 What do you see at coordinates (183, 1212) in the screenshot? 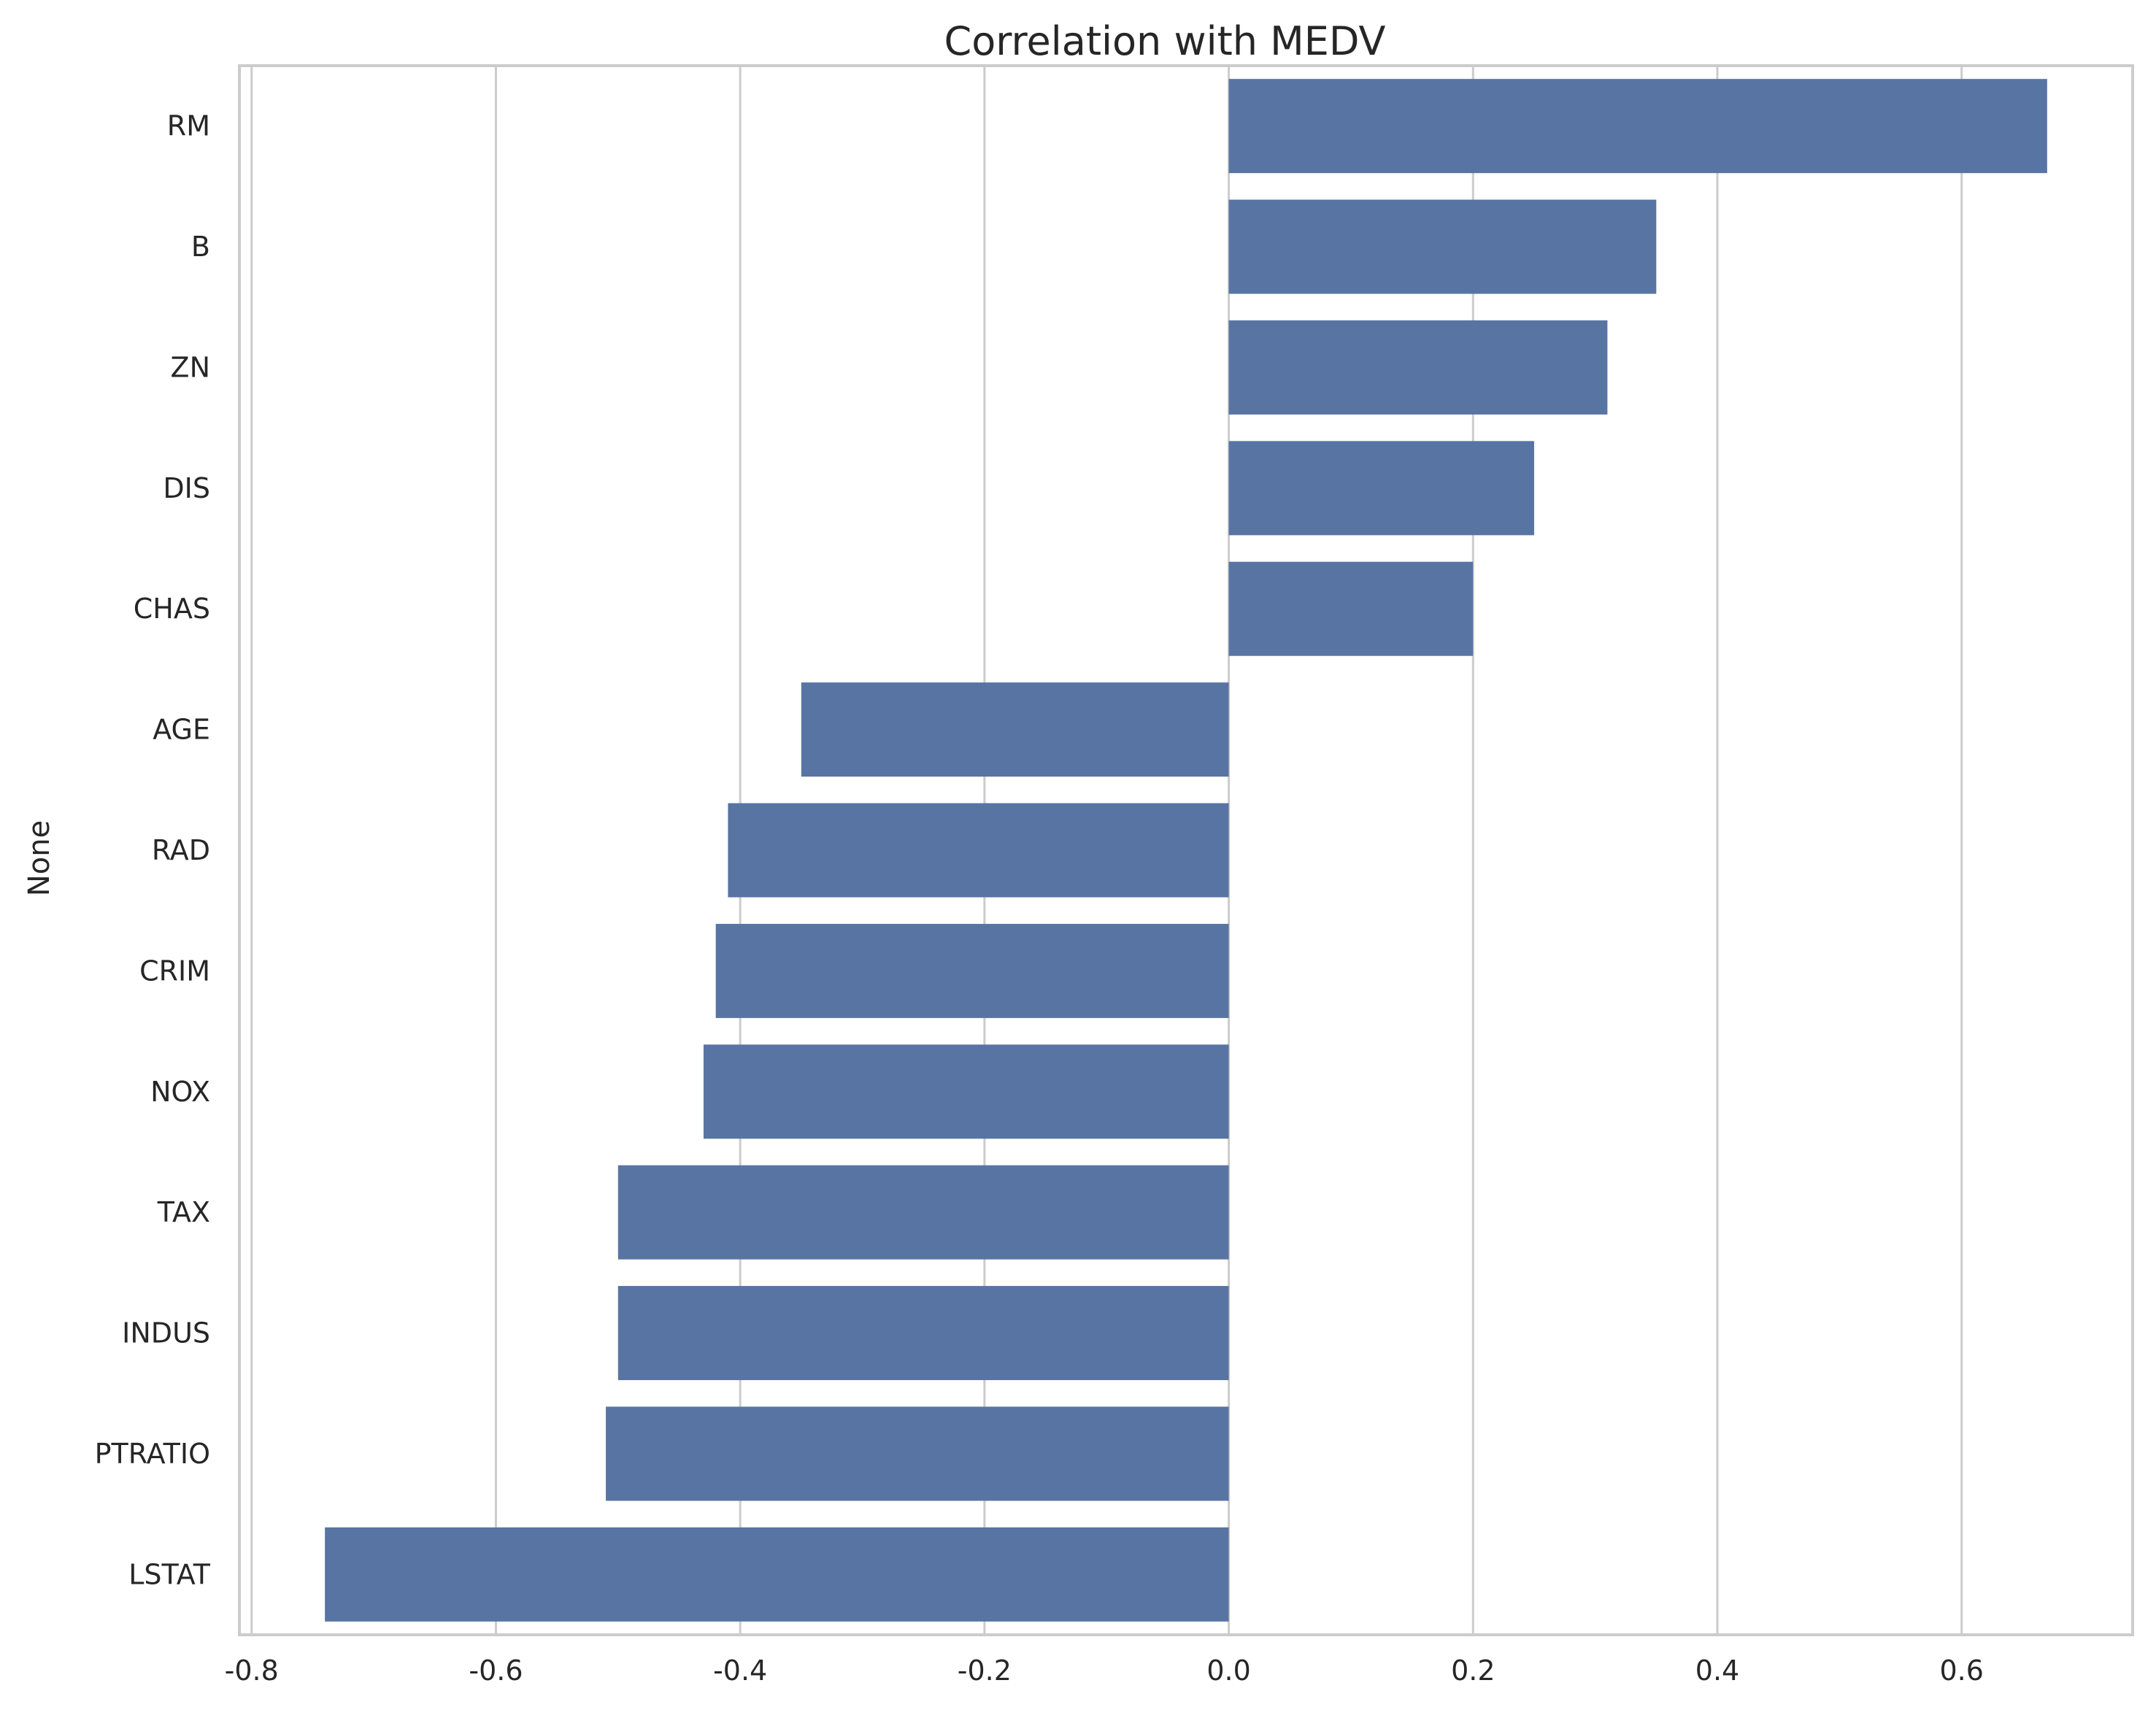
I see `y-tick-label: TAX` at bounding box center [183, 1212].